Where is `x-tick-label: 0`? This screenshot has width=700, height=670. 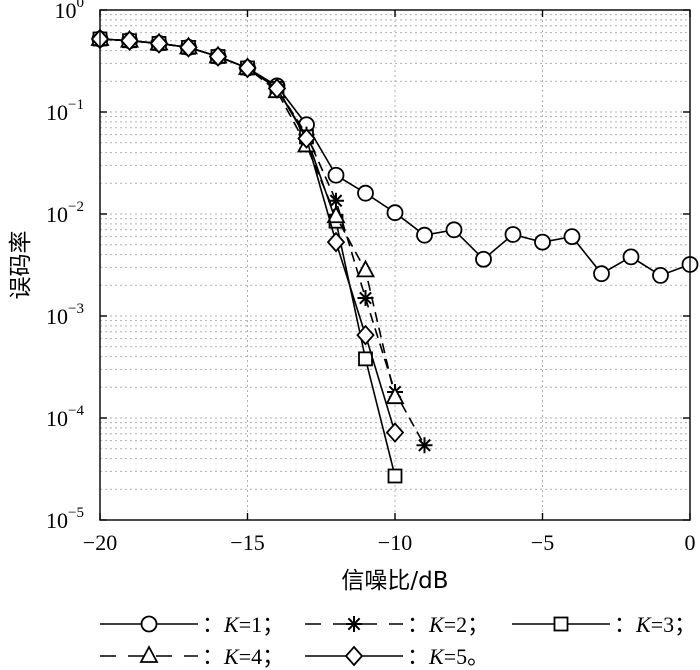 x-tick-label: 0 is located at coordinates (690, 542).